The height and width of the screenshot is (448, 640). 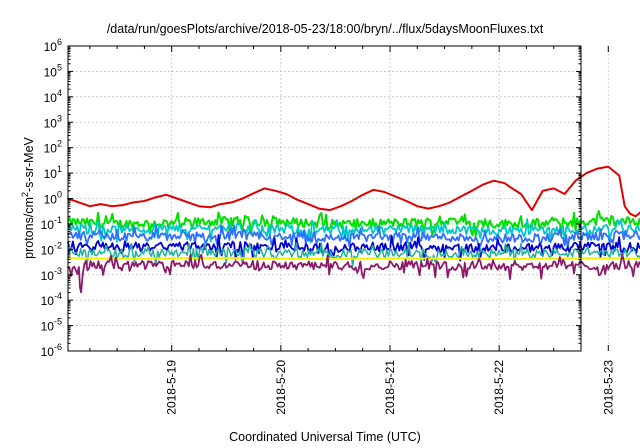 I want to click on y-tick-label: 10⁰, so click(x=53, y=198).